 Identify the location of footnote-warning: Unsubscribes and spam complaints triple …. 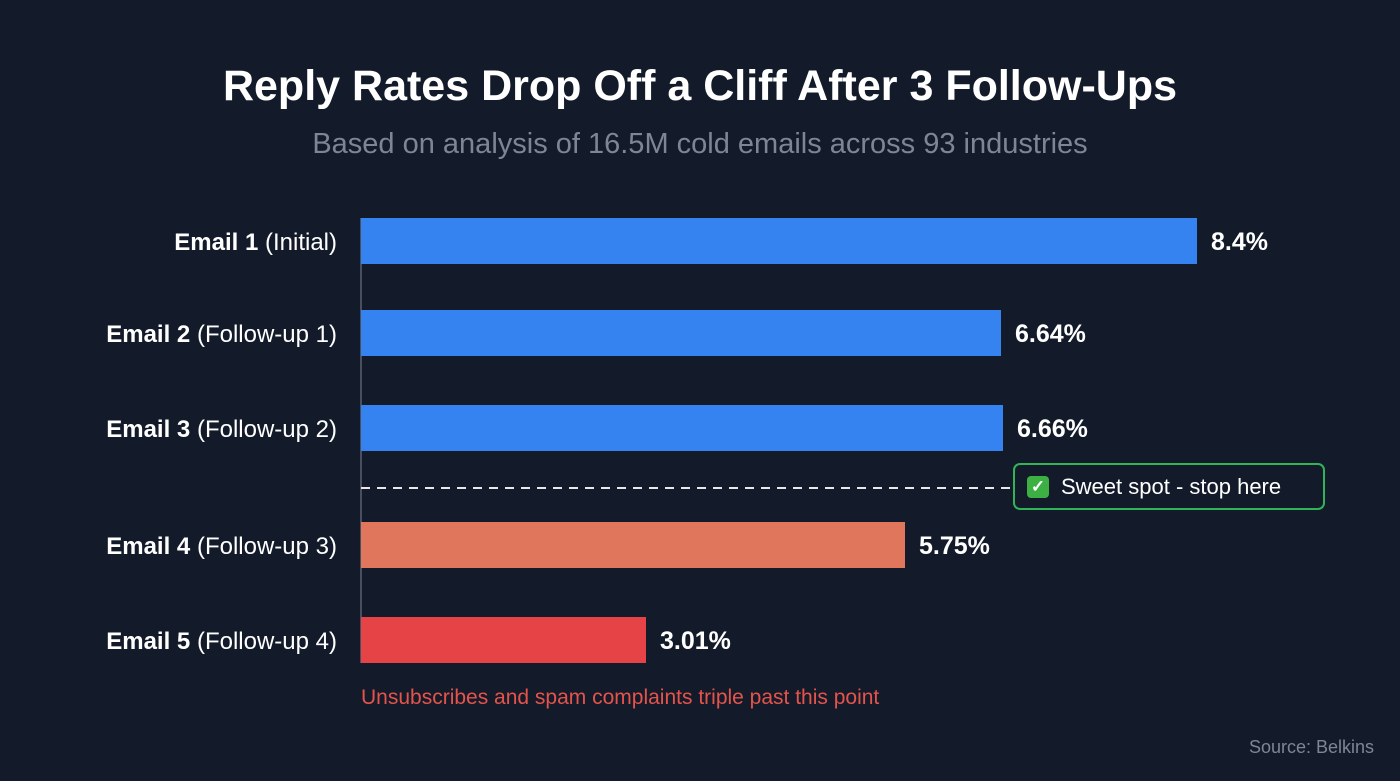
(620, 697).